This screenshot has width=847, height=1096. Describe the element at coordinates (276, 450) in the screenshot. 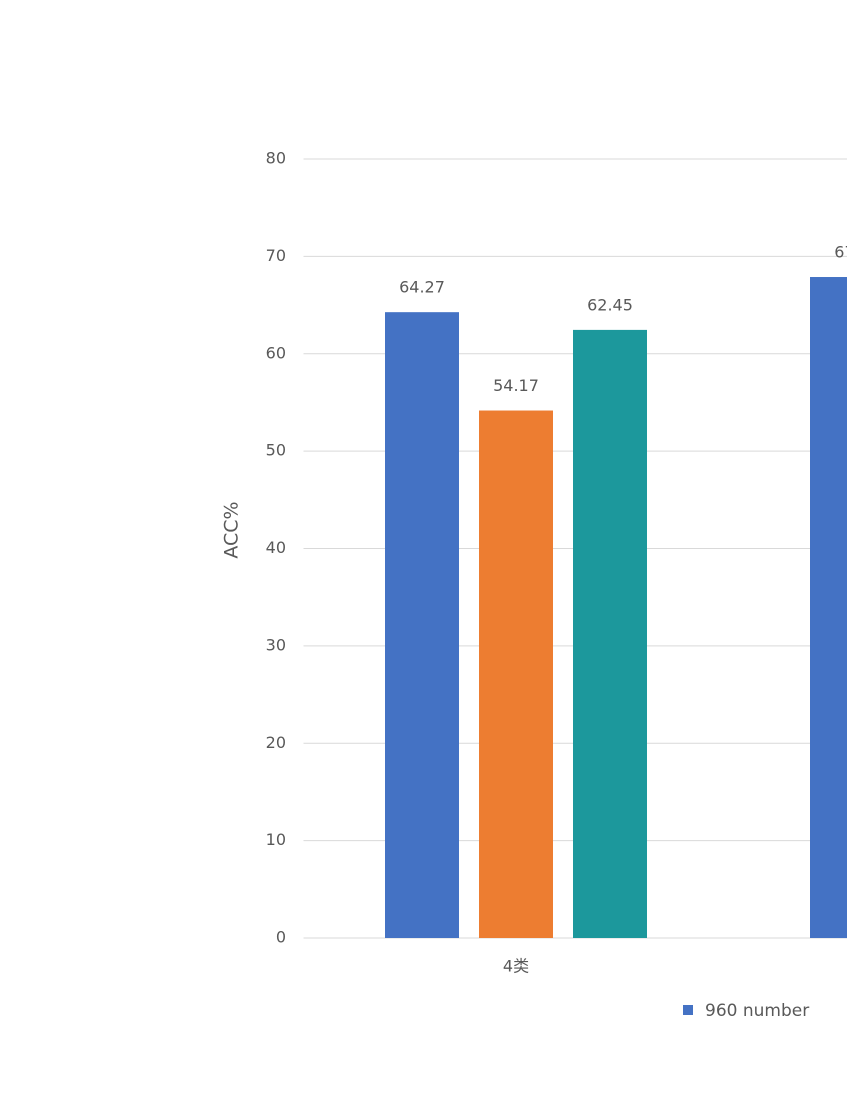

I see `y-tick-label: 50` at that location.